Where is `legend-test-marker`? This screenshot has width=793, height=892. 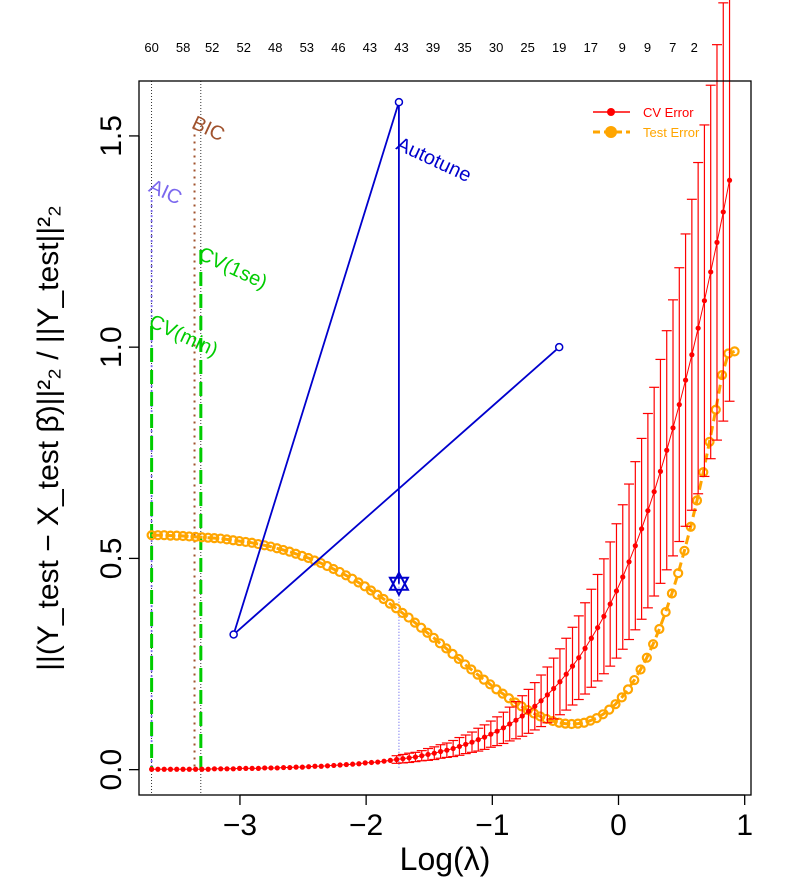 legend-test-marker is located at coordinates (611, 132).